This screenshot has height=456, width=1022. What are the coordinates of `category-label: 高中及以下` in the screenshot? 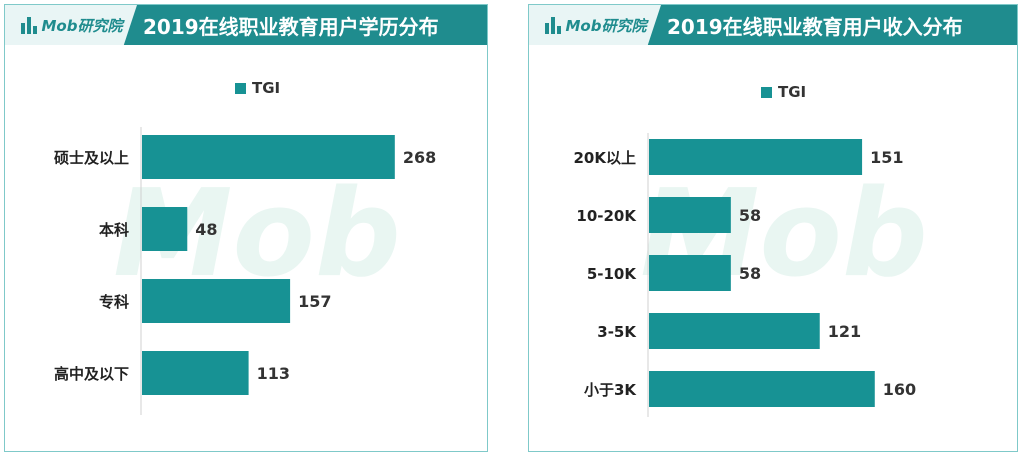 It's located at (91, 374).